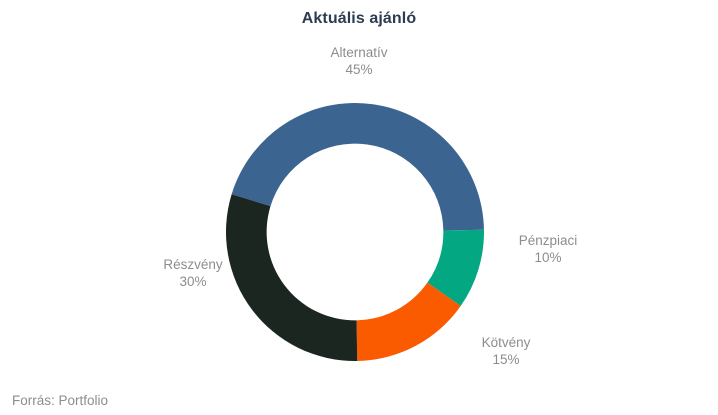  I want to click on slice-label-penzpiaci-value: 10%, so click(548, 257).